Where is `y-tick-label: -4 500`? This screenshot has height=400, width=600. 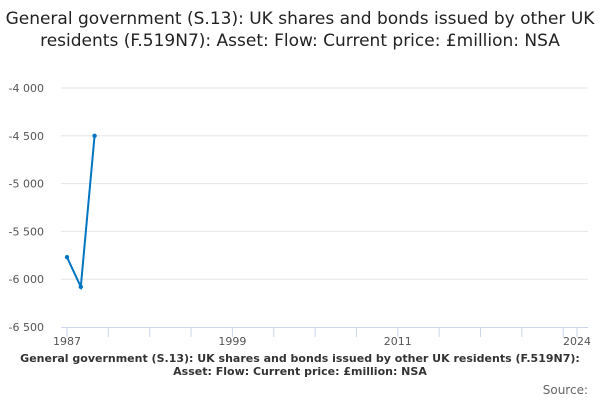
y-tick-label: -4 500 is located at coordinates (26, 136).